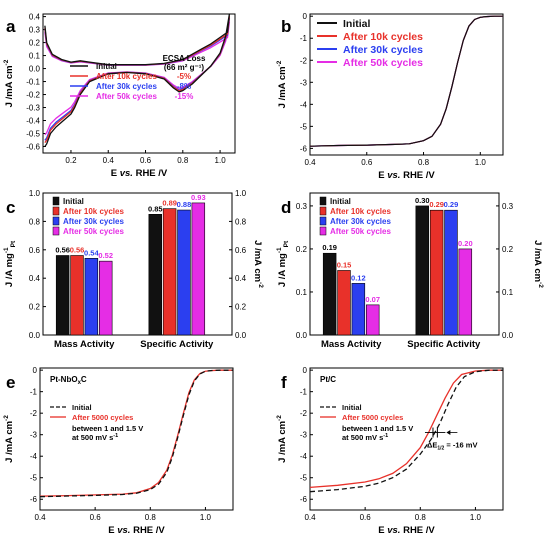 This screenshot has width=554, height=554. Describe the element at coordinates (424, 162) in the screenshot. I see `panel-b-xtick-label: 0.8` at that location.